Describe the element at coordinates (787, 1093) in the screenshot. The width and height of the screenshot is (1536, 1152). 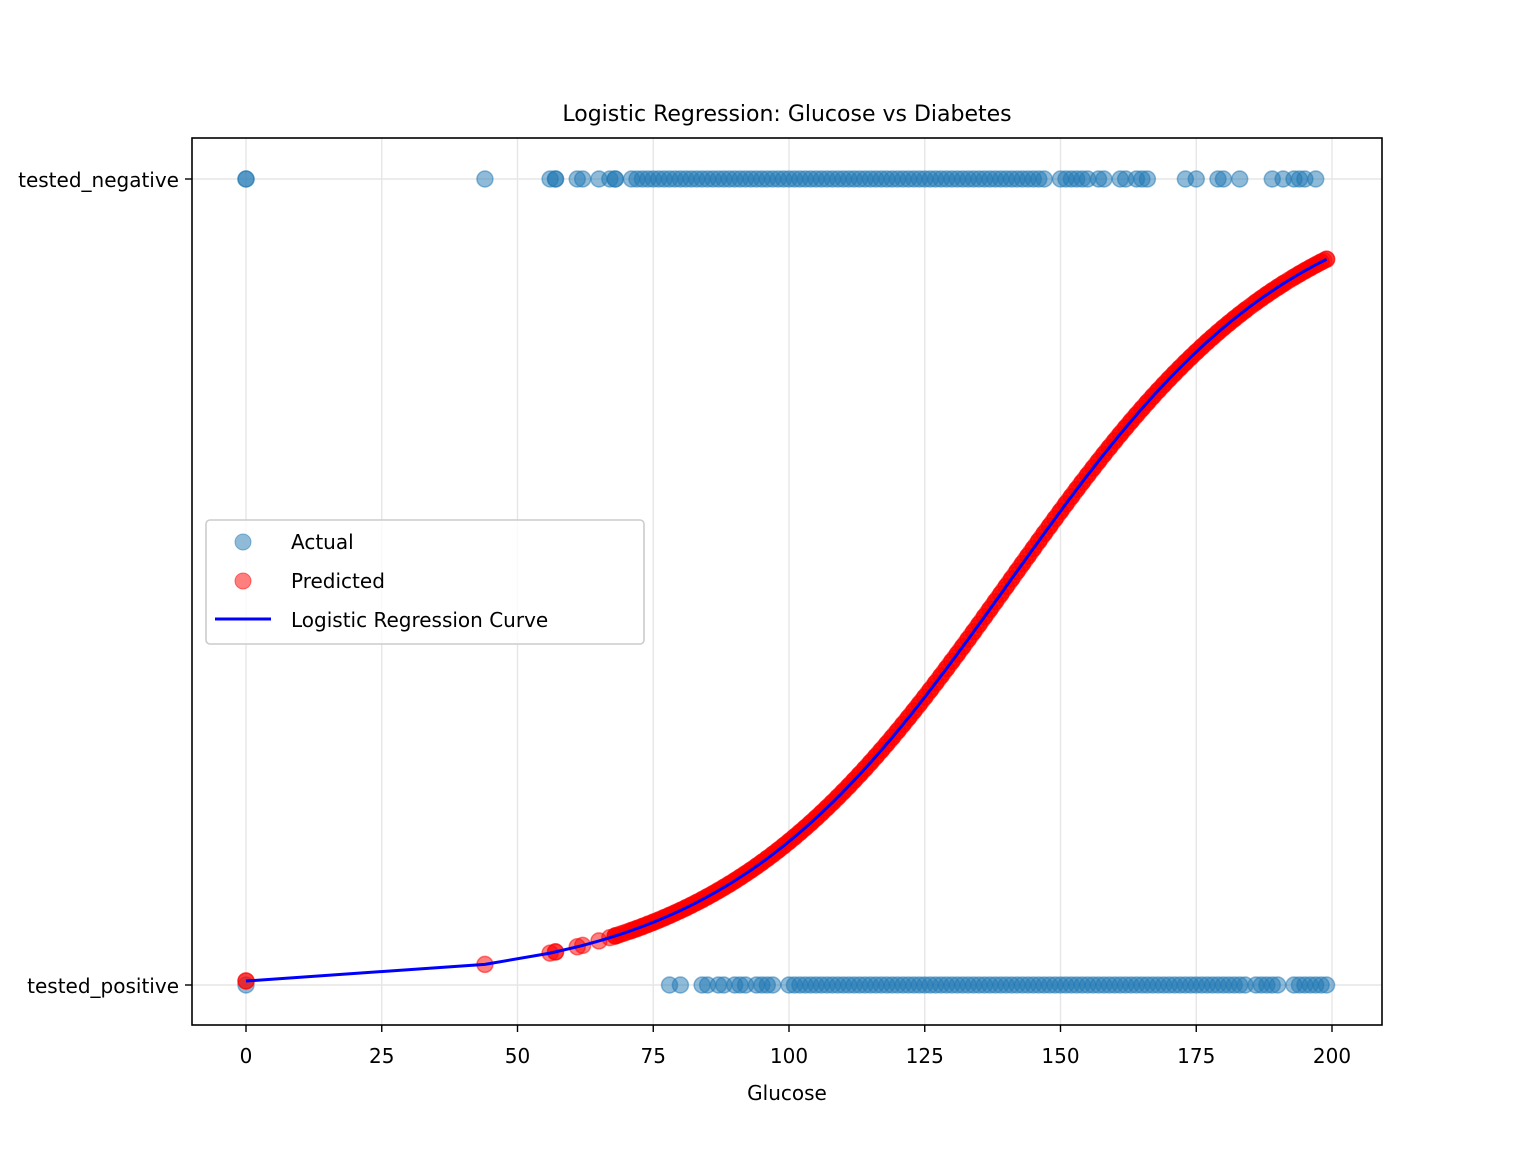
I see `x-axis-label: Glucose` at that location.